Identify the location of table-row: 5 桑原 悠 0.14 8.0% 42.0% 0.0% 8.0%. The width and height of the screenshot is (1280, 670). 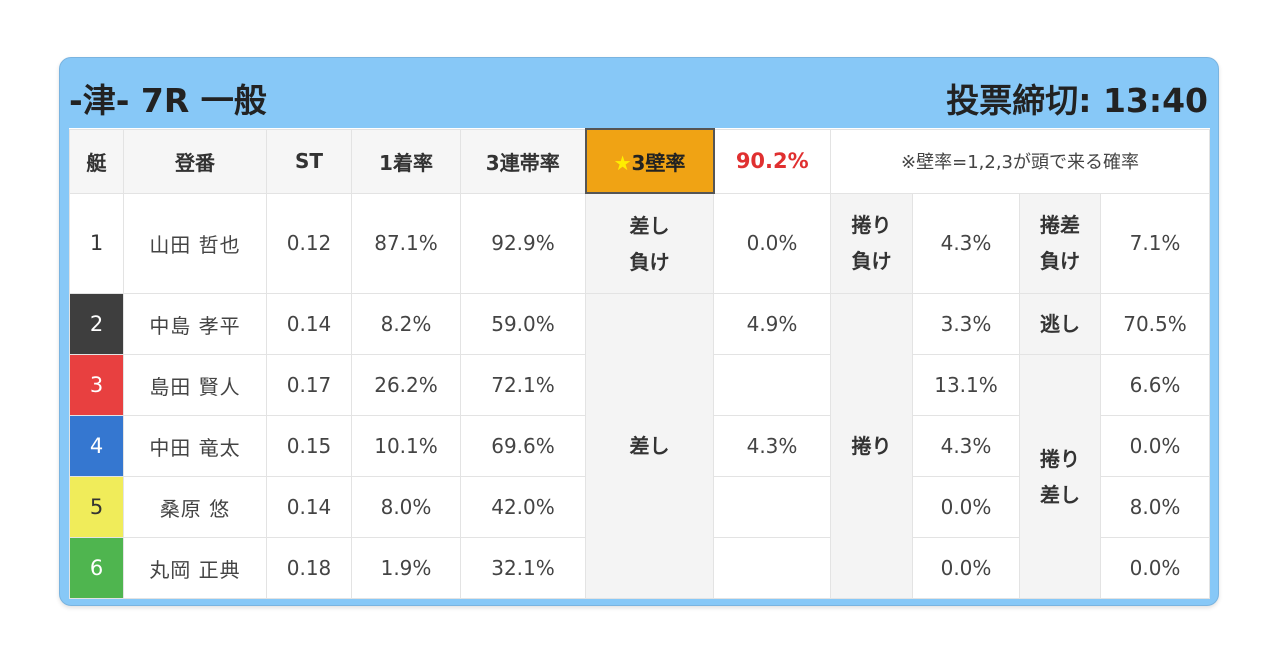
(640, 507).